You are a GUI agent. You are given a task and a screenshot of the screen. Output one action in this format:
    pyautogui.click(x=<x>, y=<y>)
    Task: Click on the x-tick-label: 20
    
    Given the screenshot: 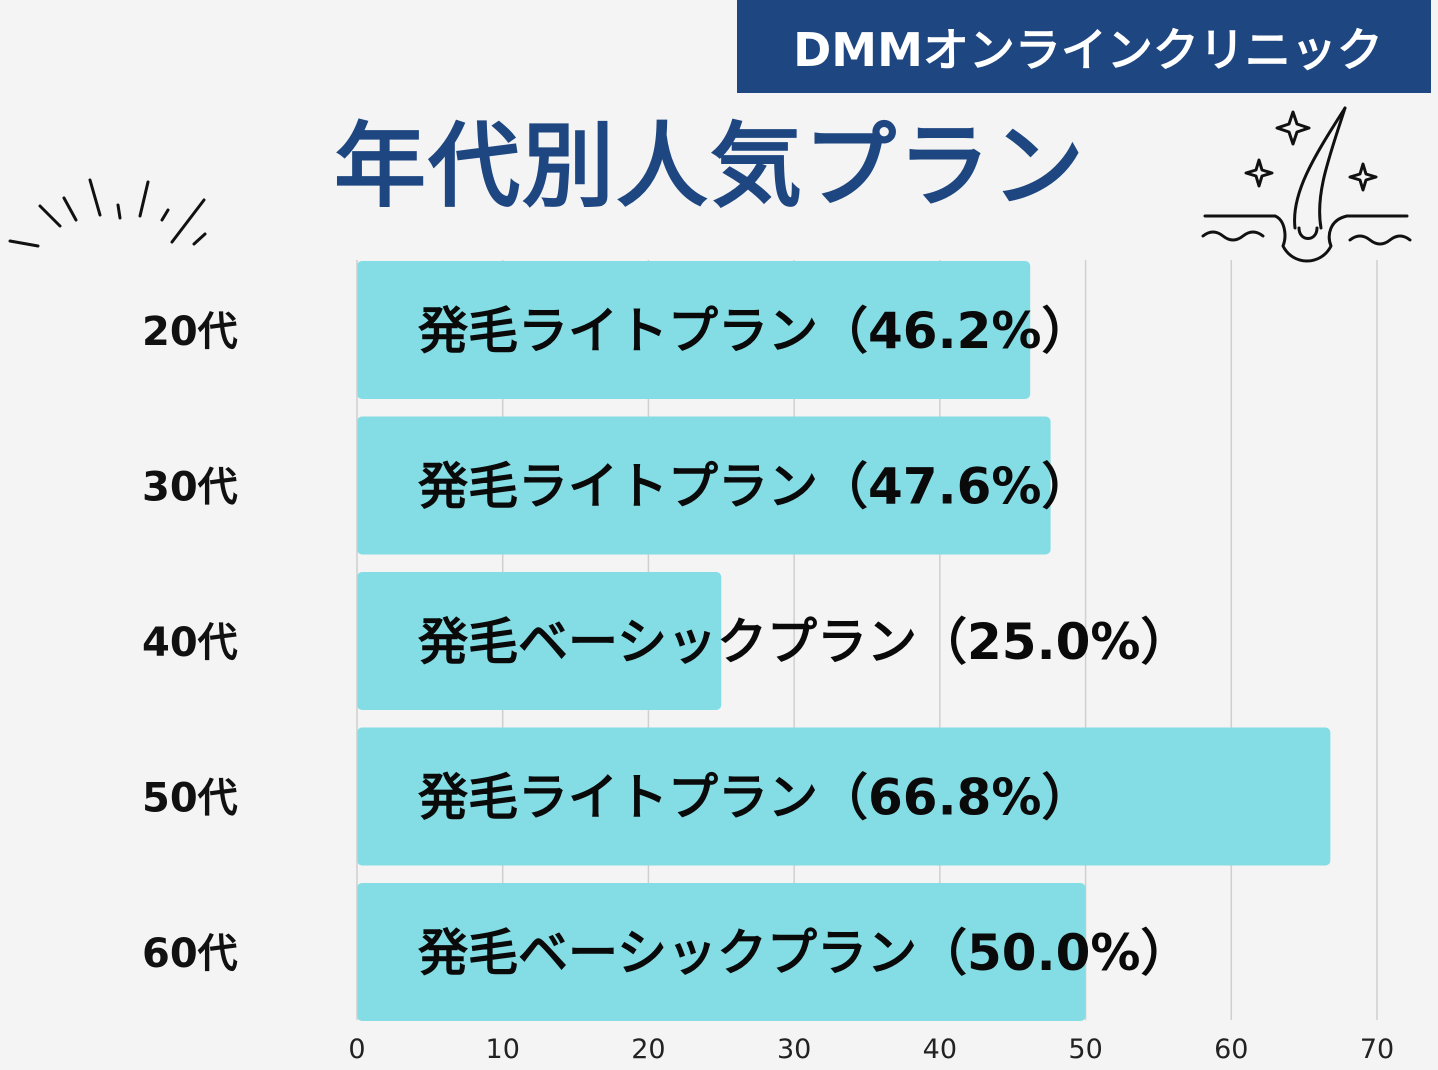 What is the action you would take?
    pyautogui.click(x=648, y=1049)
    